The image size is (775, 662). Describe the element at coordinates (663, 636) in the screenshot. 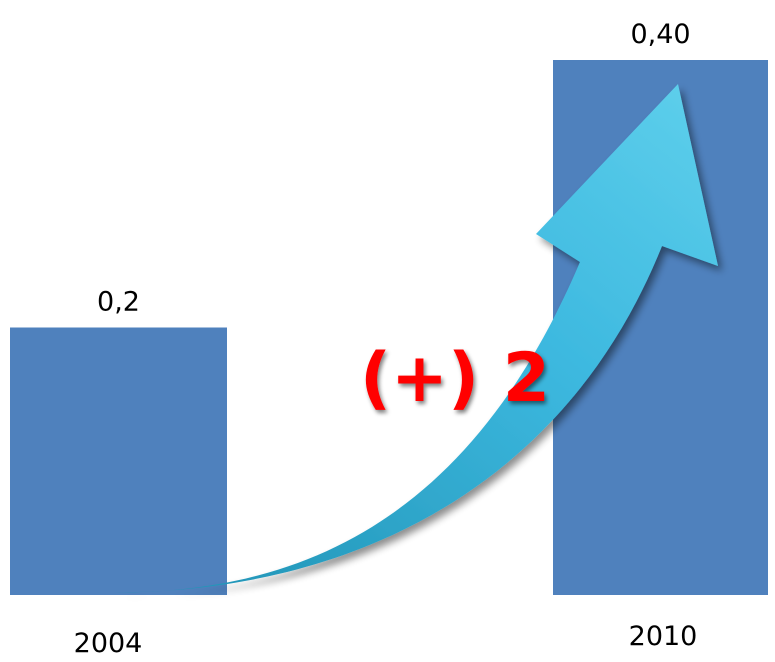

I see `category-label-2010: 2010` at that location.